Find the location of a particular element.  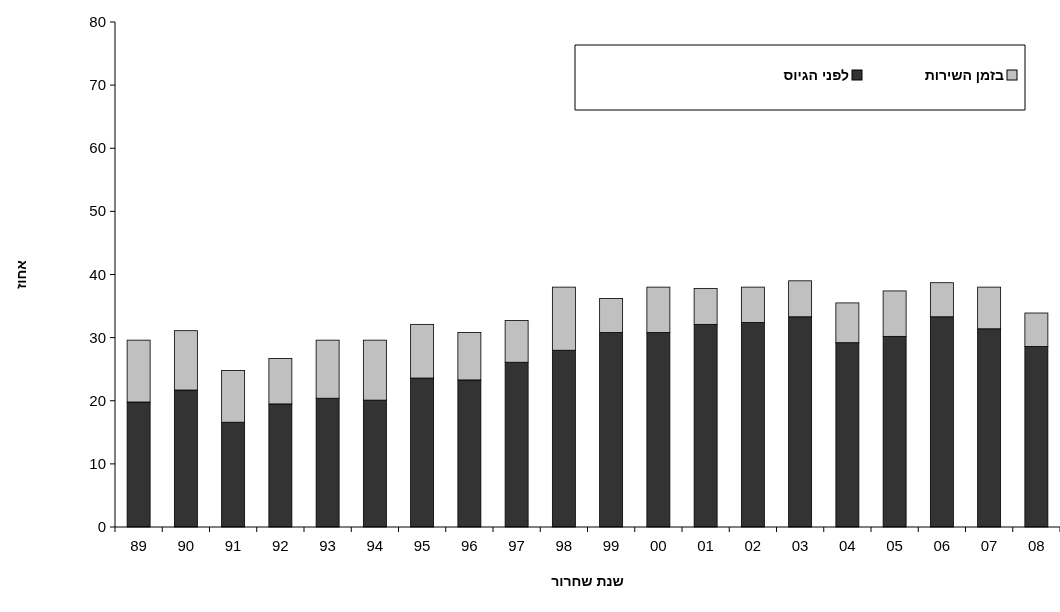

y-tick-label: 70 is located at coordinates (97, 85).